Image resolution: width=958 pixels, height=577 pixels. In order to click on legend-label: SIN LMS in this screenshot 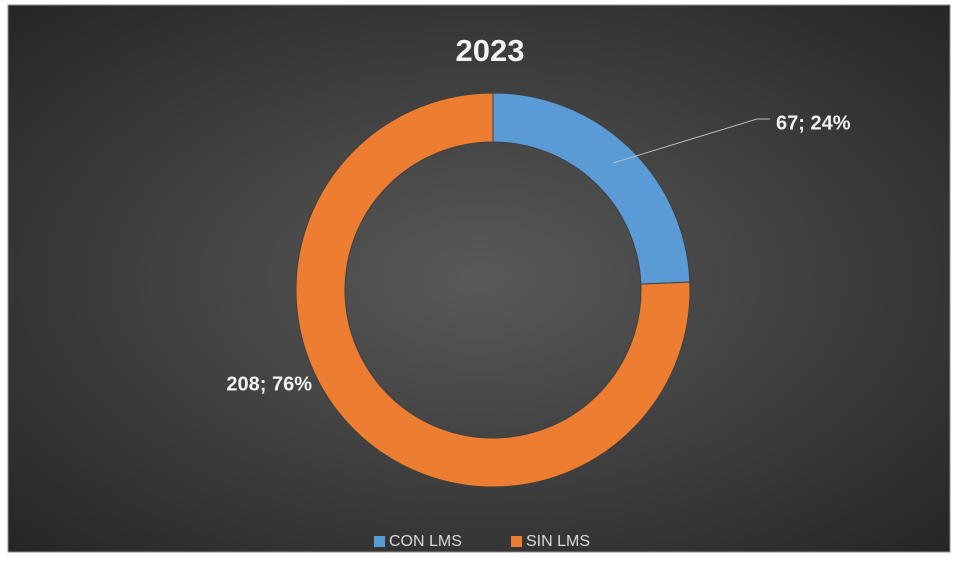, I will do `click(558, 541)`.